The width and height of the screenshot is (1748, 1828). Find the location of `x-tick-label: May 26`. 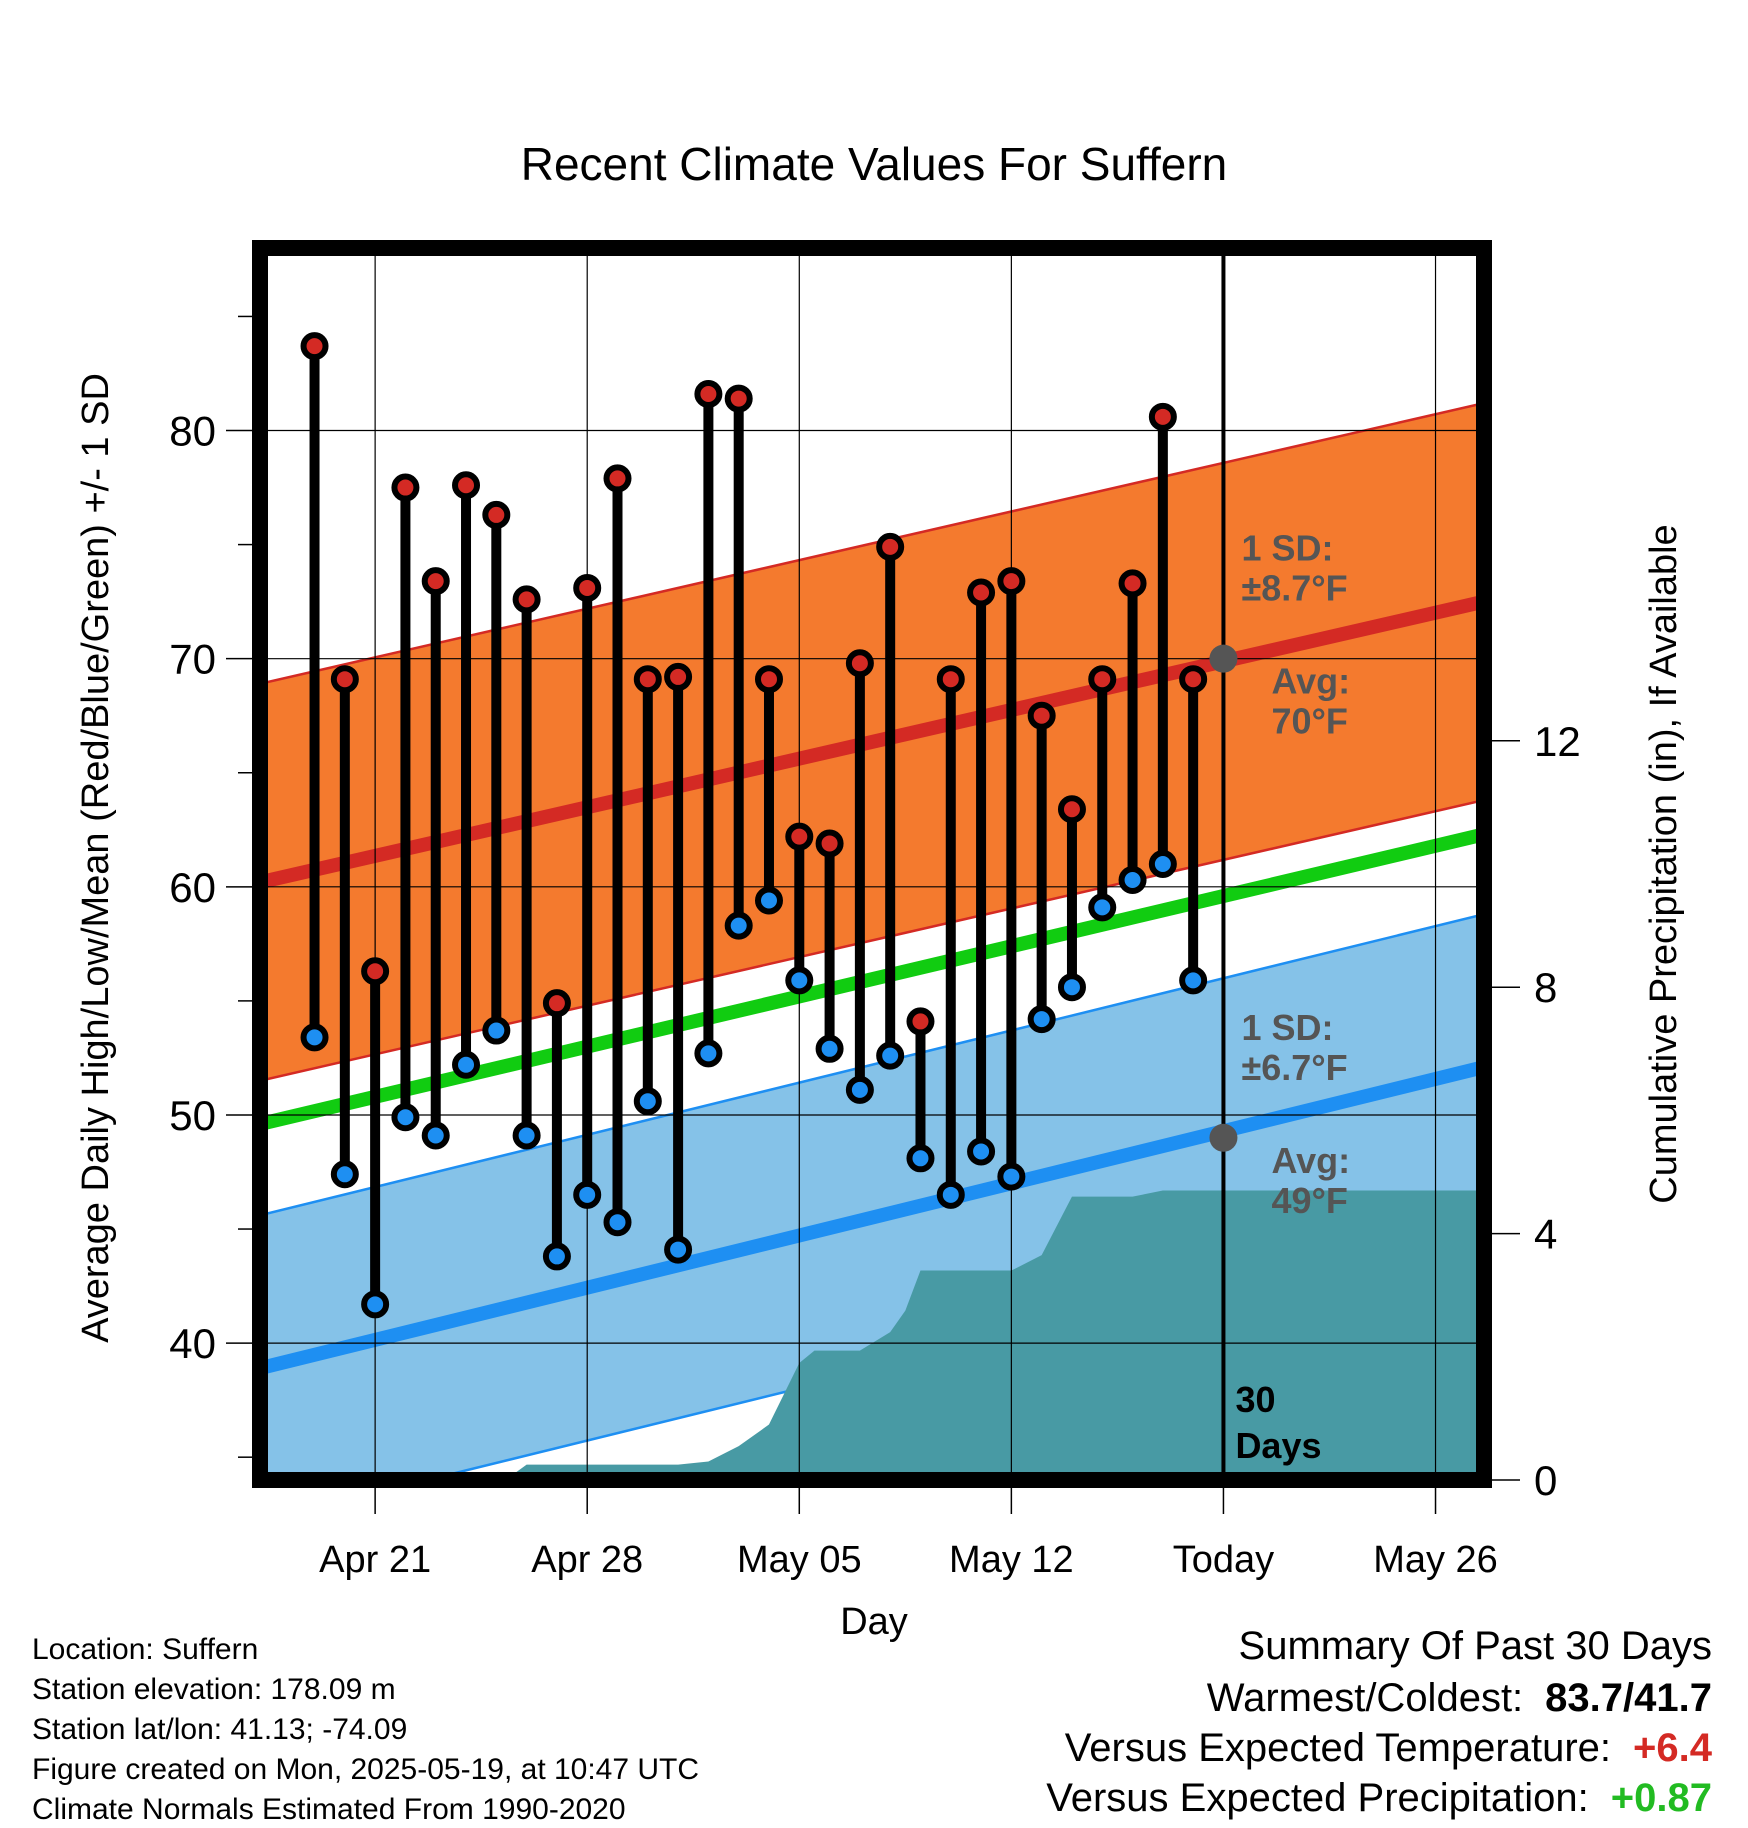

x-tick-label: May 26 is located at coordinates (1435, 1560).